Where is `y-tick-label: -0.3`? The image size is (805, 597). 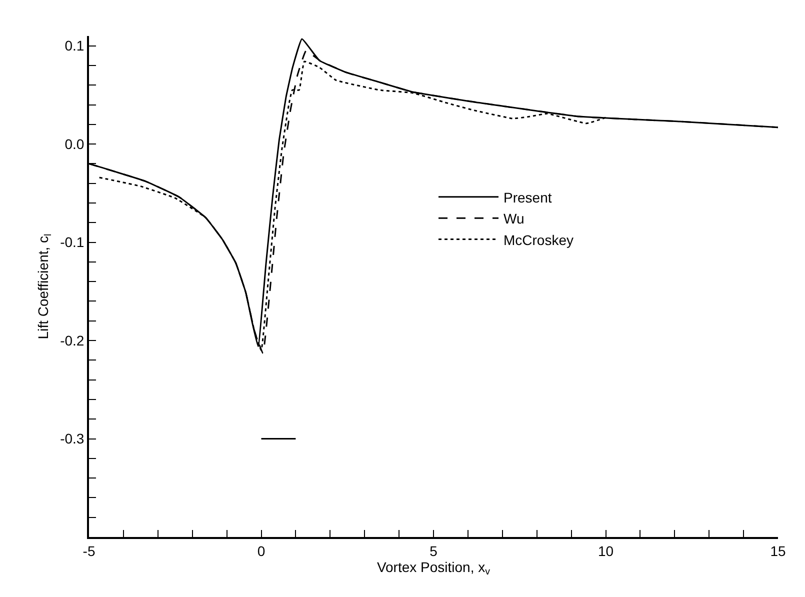
y-tick-label: -0.3 is located at coordinates (72, 438).